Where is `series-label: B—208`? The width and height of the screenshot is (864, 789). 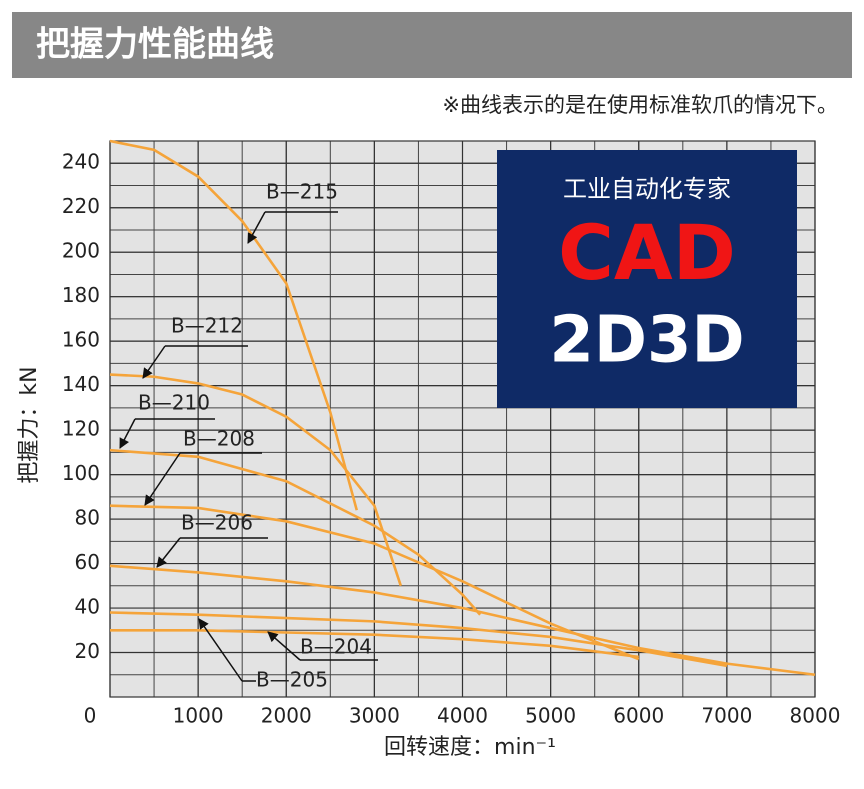
series-label: B—208 is located at coordinates (219, 439).